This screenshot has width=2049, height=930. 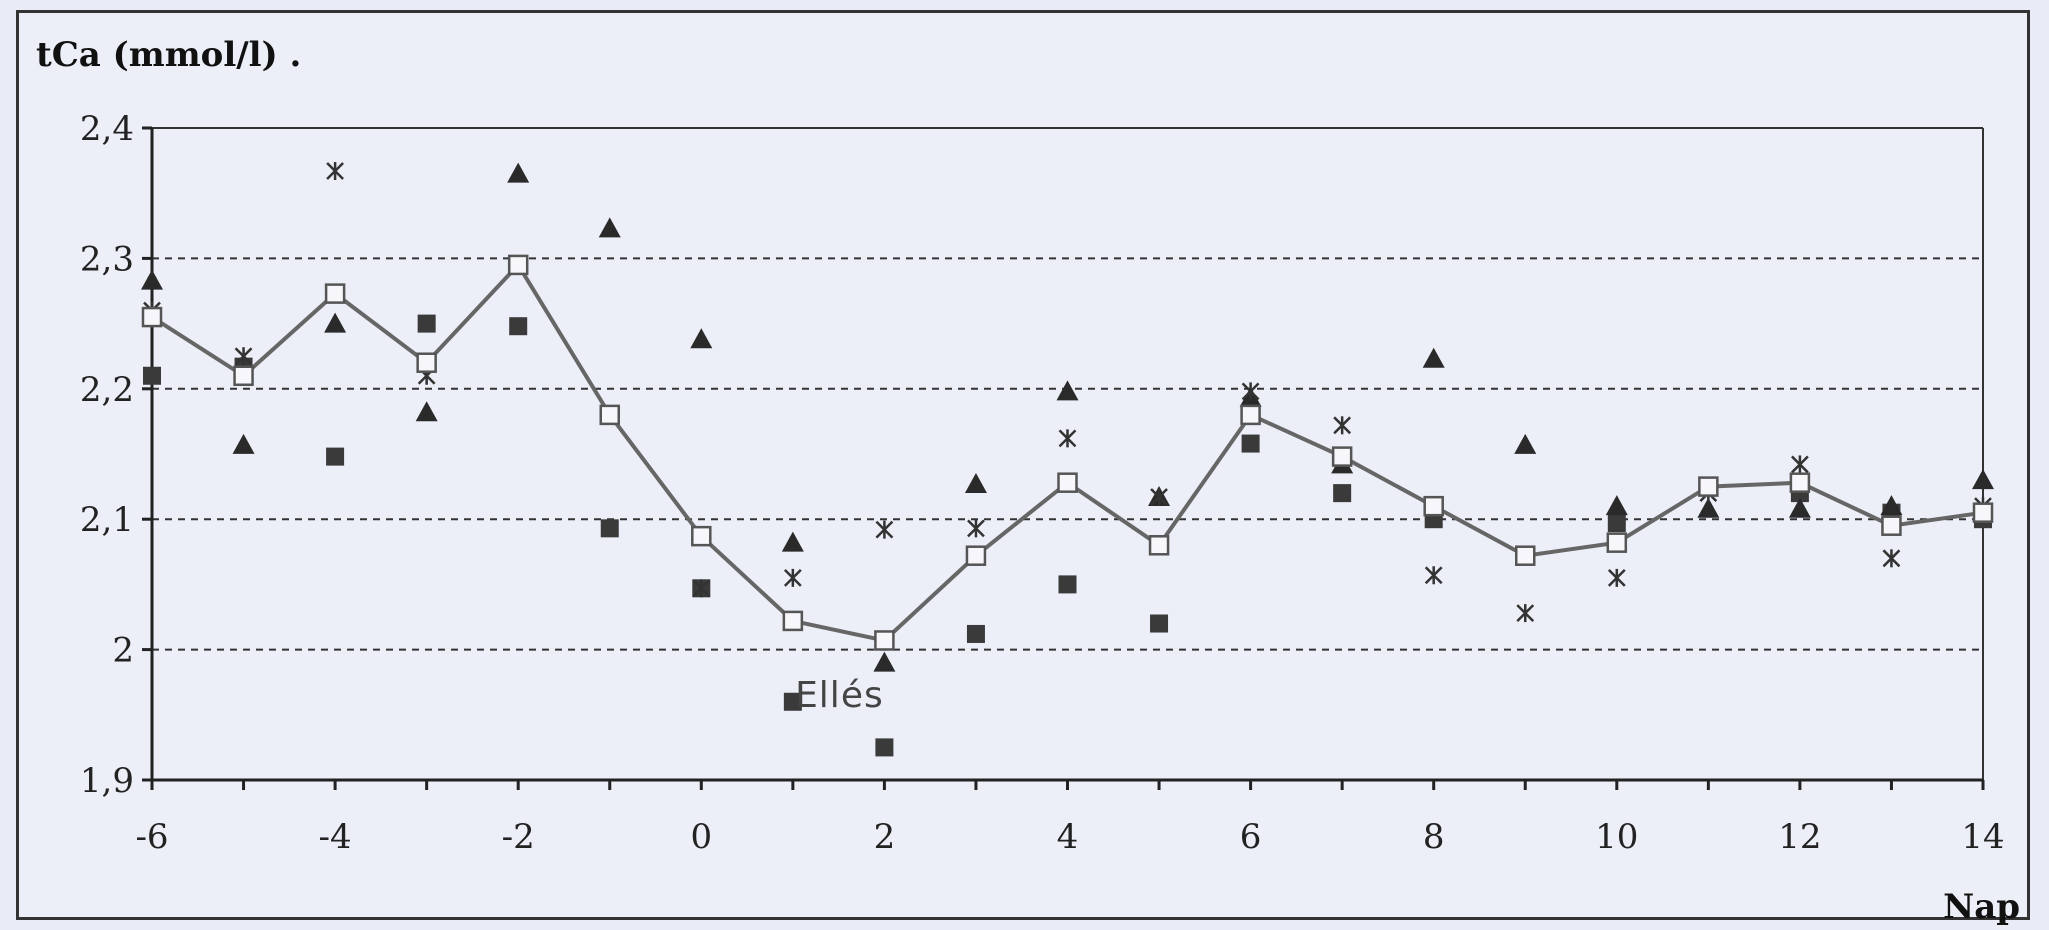 I want to click on y-tick-label: 2,2, so click(x=107, y=390).